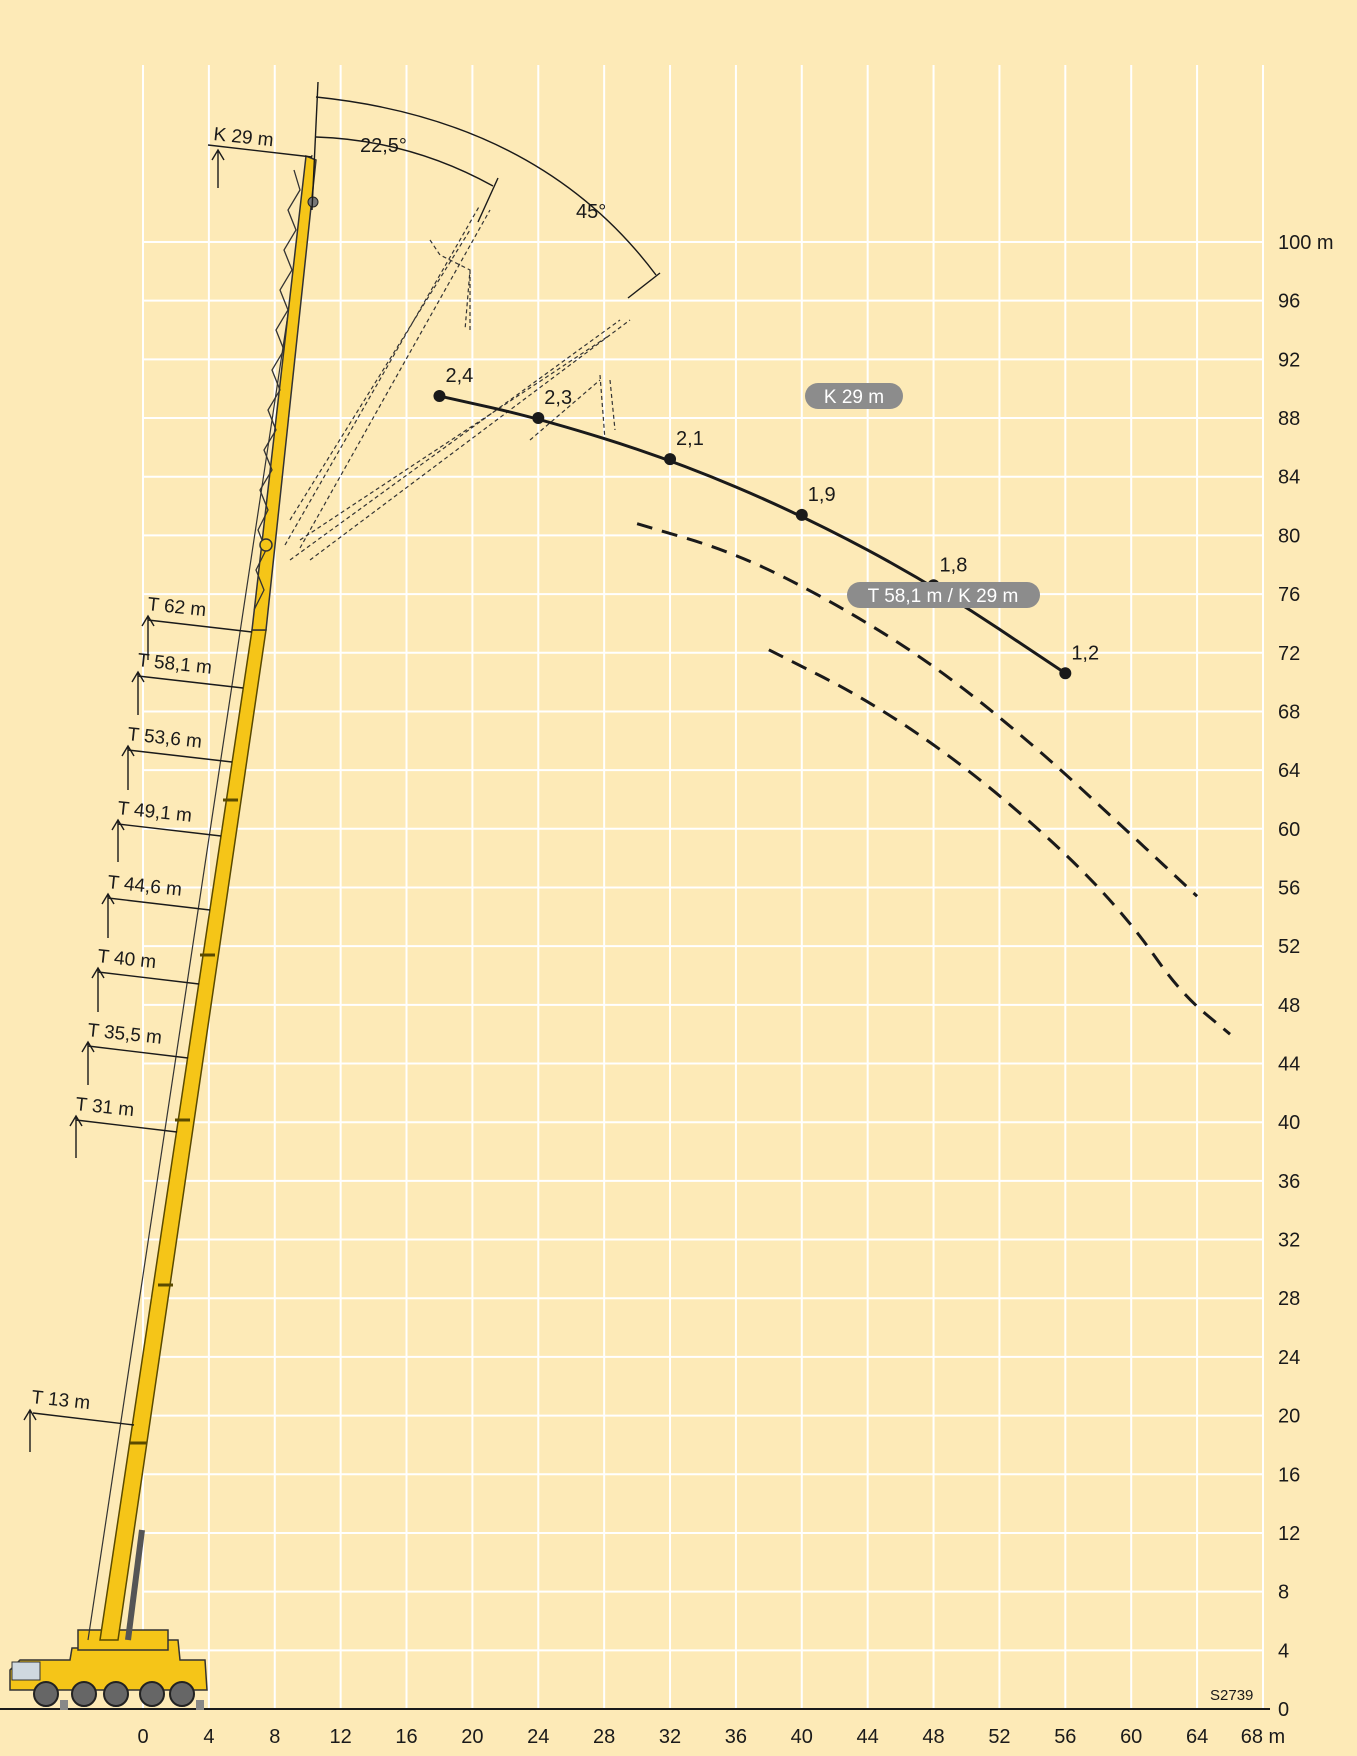 Image resolution: width=1357 pixels, height=1756 pixels. Describe the element at coordinates (644, 285) in the screenshot. I see `angle-45-limit-line` at that location.